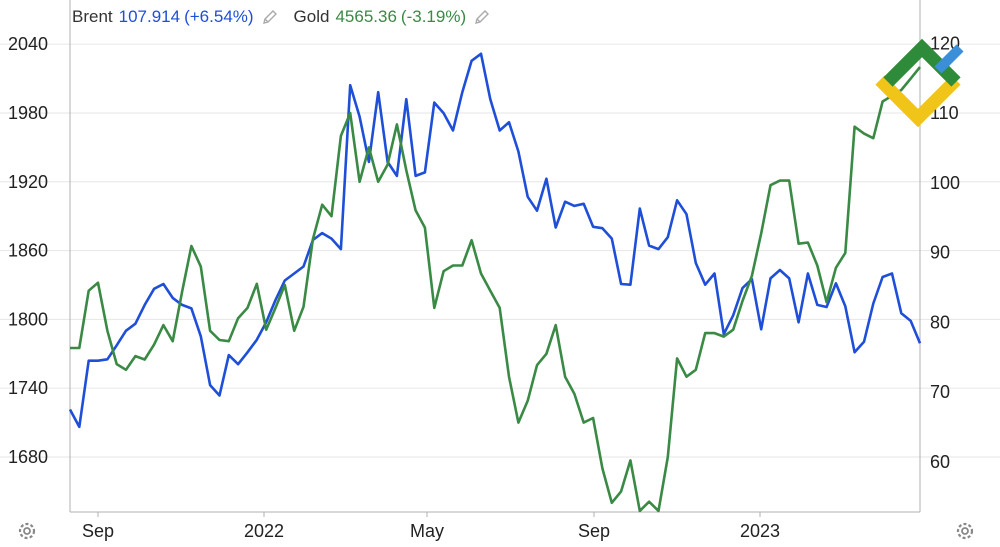  Describe the element at coordinates (940, 322) in the screenshot. I see `y-right-tick-label: 80` at that location.